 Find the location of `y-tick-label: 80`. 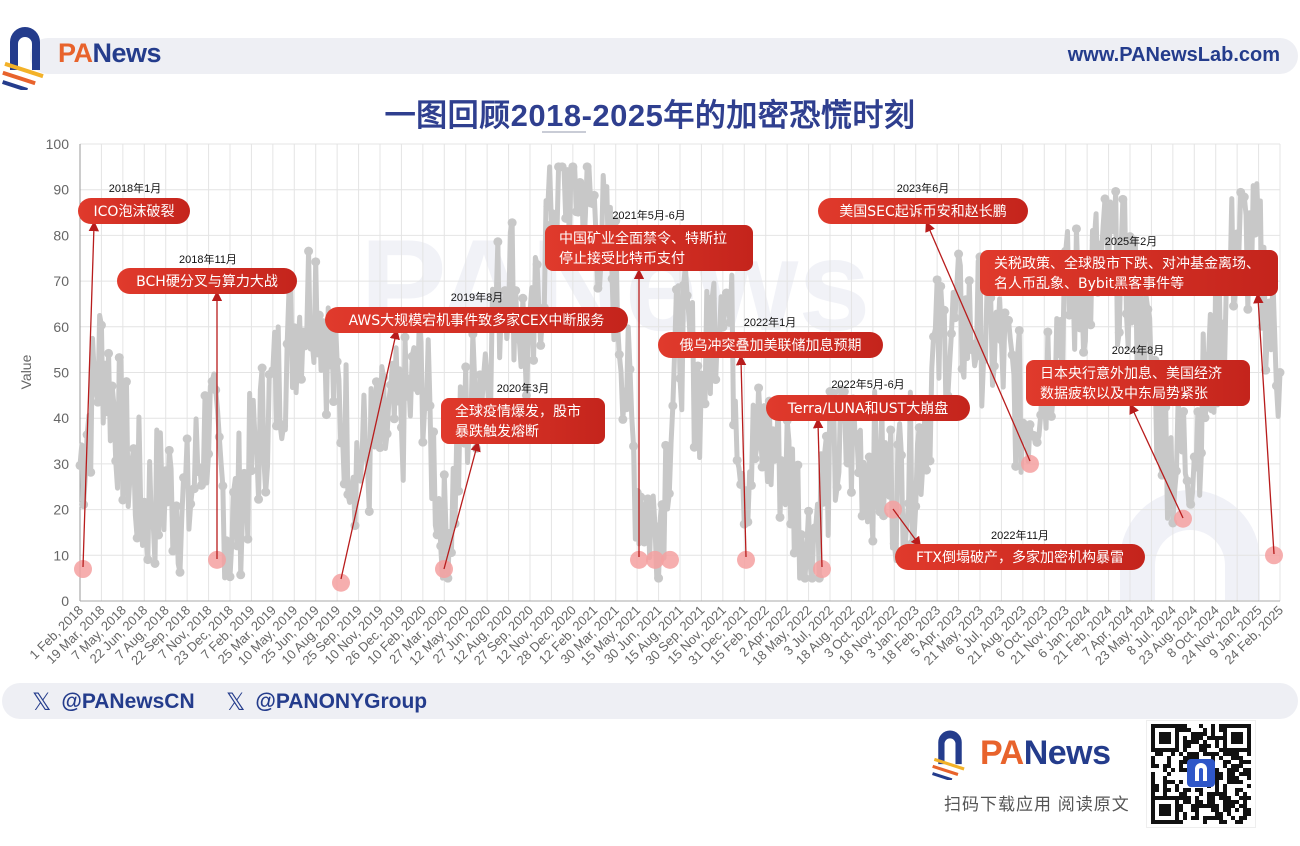

y-tick-label: 80 is located at coordinates (61, 235).